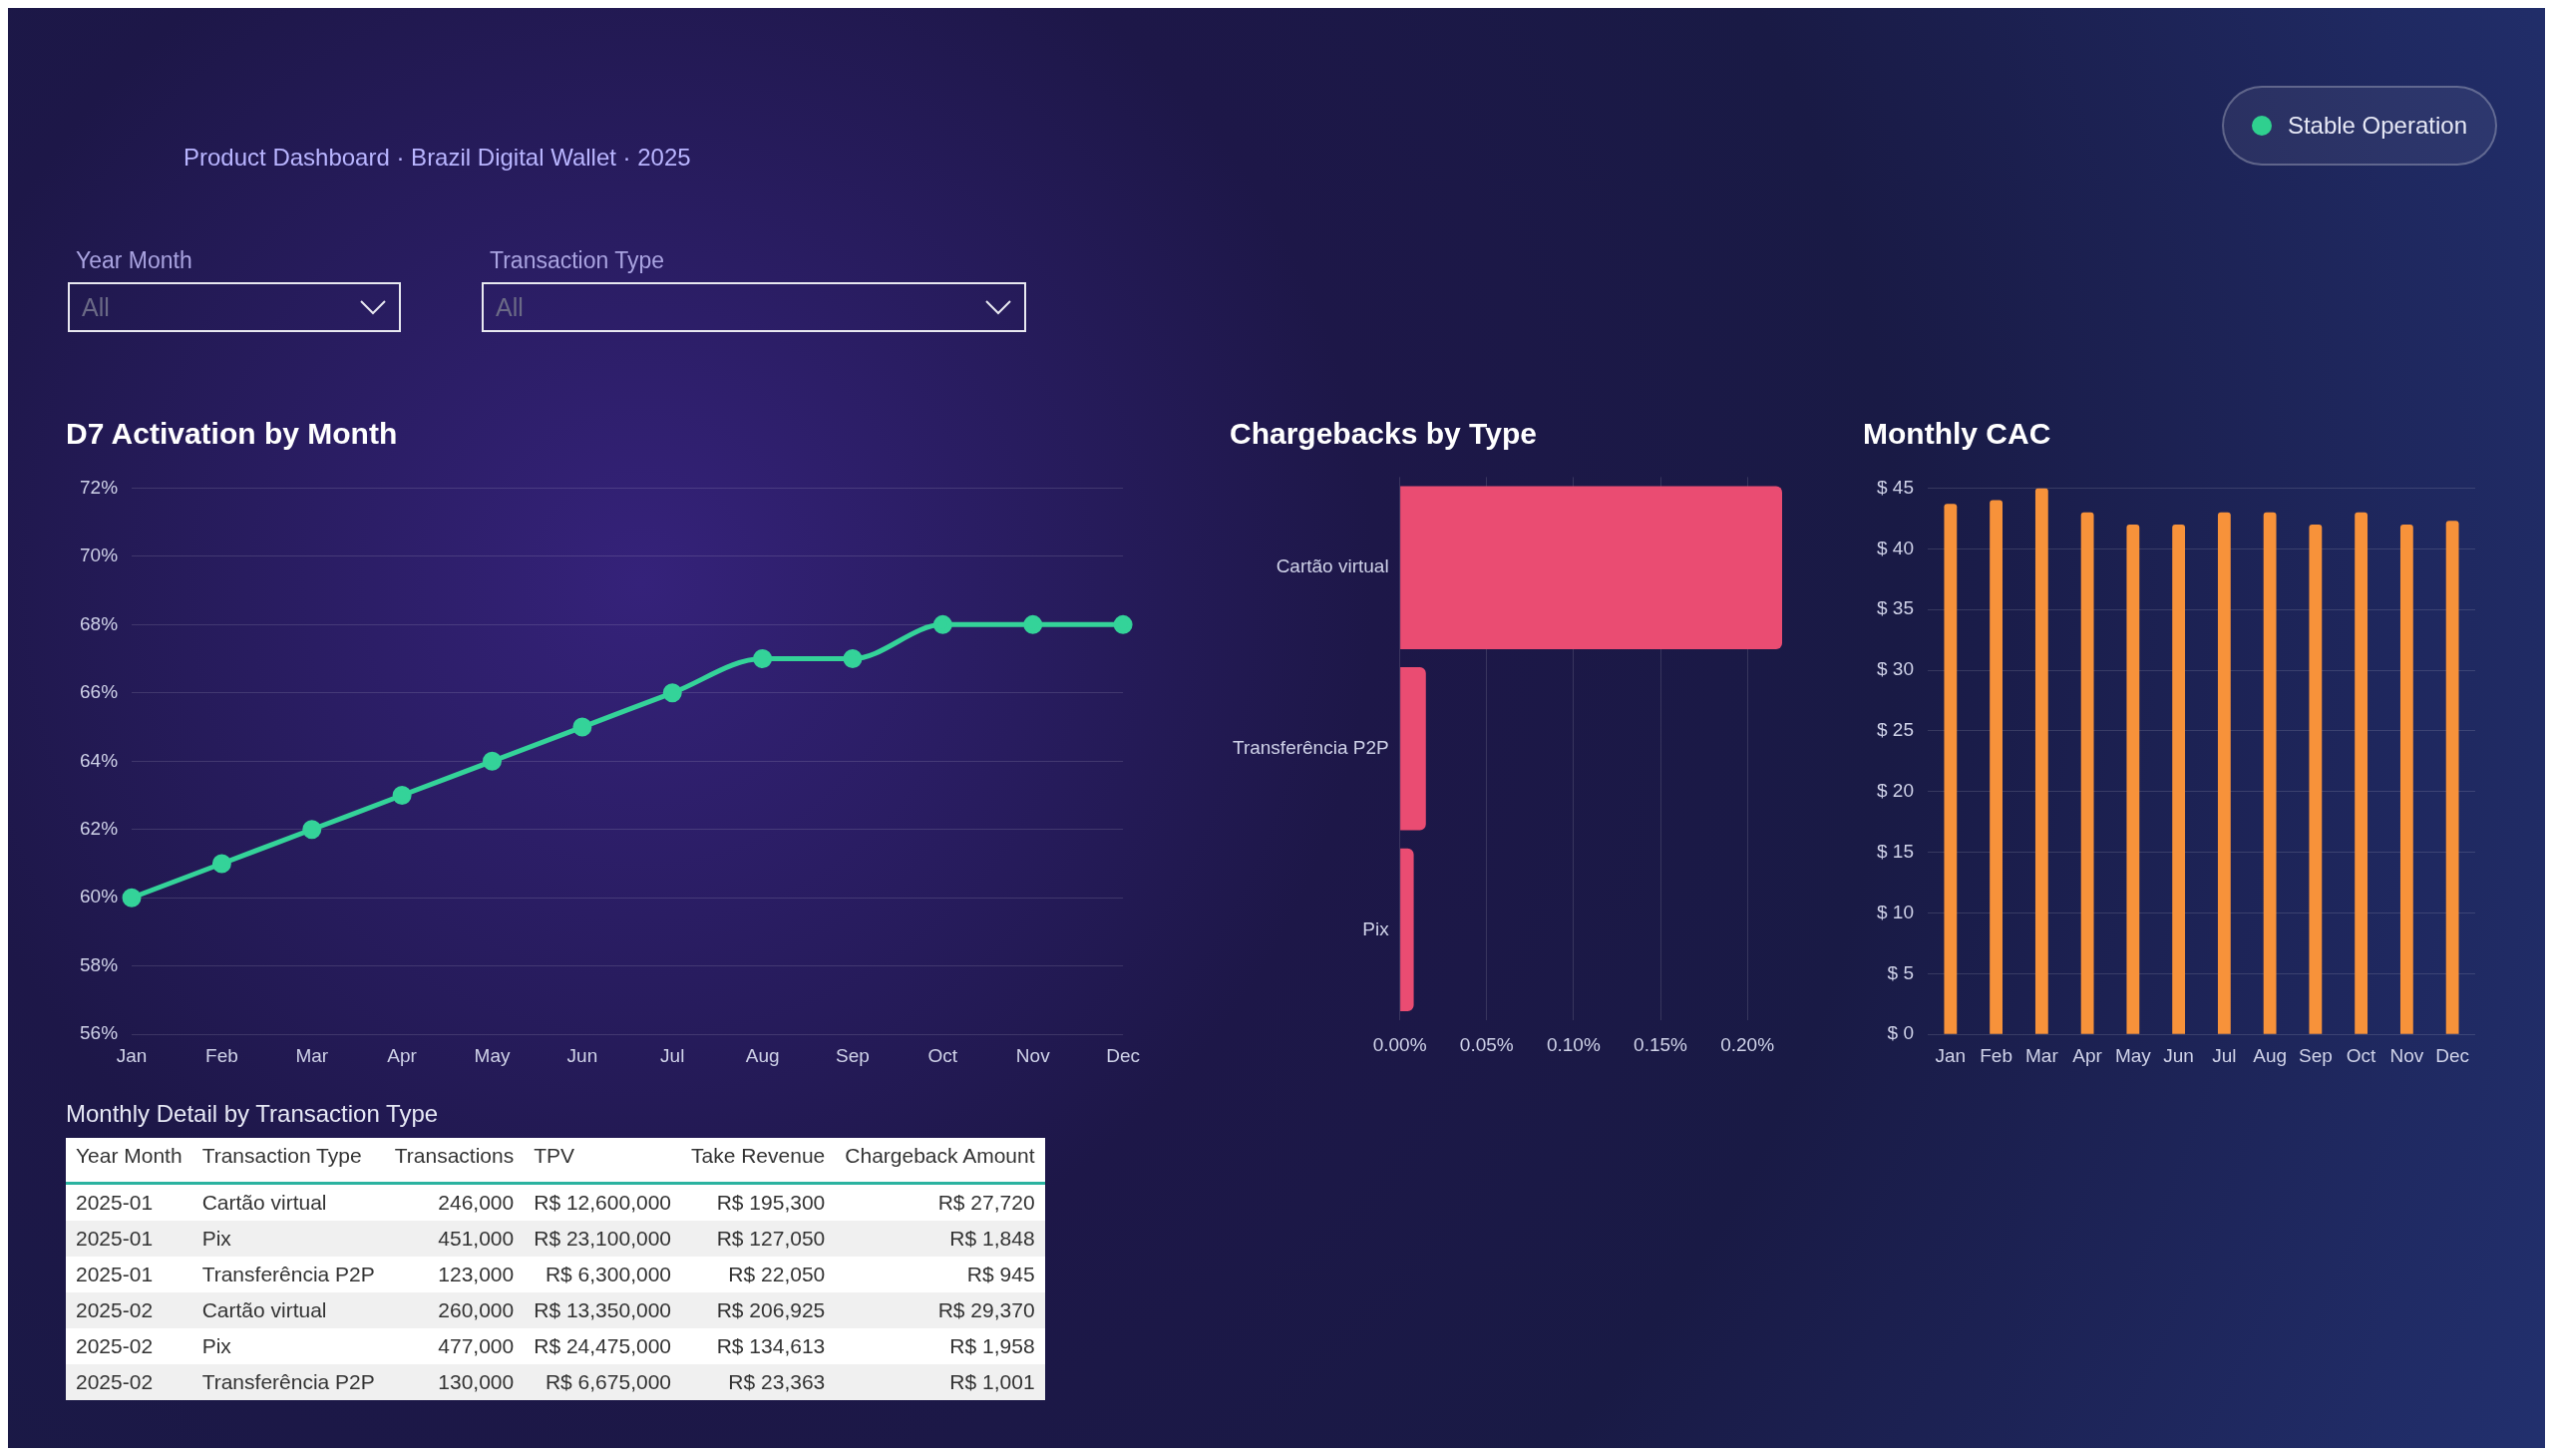  Describe the element at coordinates (99, 964) in the screenshot. I see `y-tick-label: 58%` at that location.